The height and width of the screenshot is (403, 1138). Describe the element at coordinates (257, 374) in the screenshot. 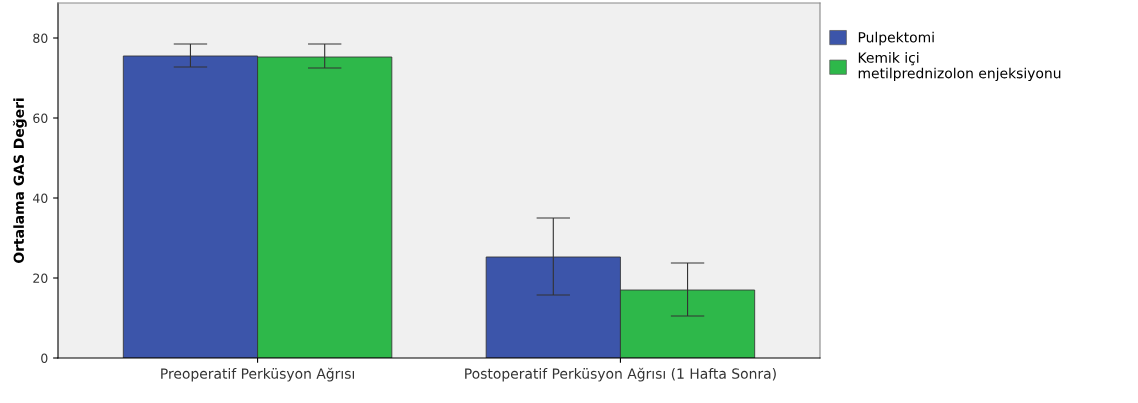

I see `x-tick-label: Preoperatif Perküsyon Ağrısı` at that location.